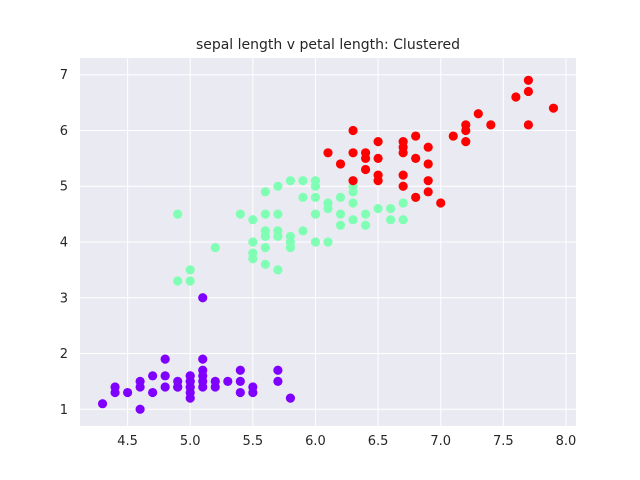 The height and width of the screenshot is (480, 640). What do you see at coordinates (253, 441) in the screenshot?
I see `x-tick-label: 5.5` at bounding box center [253, 441].